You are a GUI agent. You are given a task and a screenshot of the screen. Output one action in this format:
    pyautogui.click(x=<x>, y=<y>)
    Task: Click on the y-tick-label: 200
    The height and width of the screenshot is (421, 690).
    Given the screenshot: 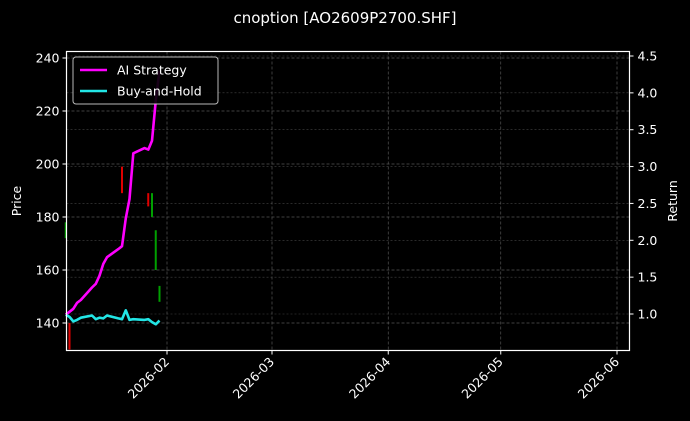 What is the action you would take?
    pyautogui.click(x=48, y=164)
    